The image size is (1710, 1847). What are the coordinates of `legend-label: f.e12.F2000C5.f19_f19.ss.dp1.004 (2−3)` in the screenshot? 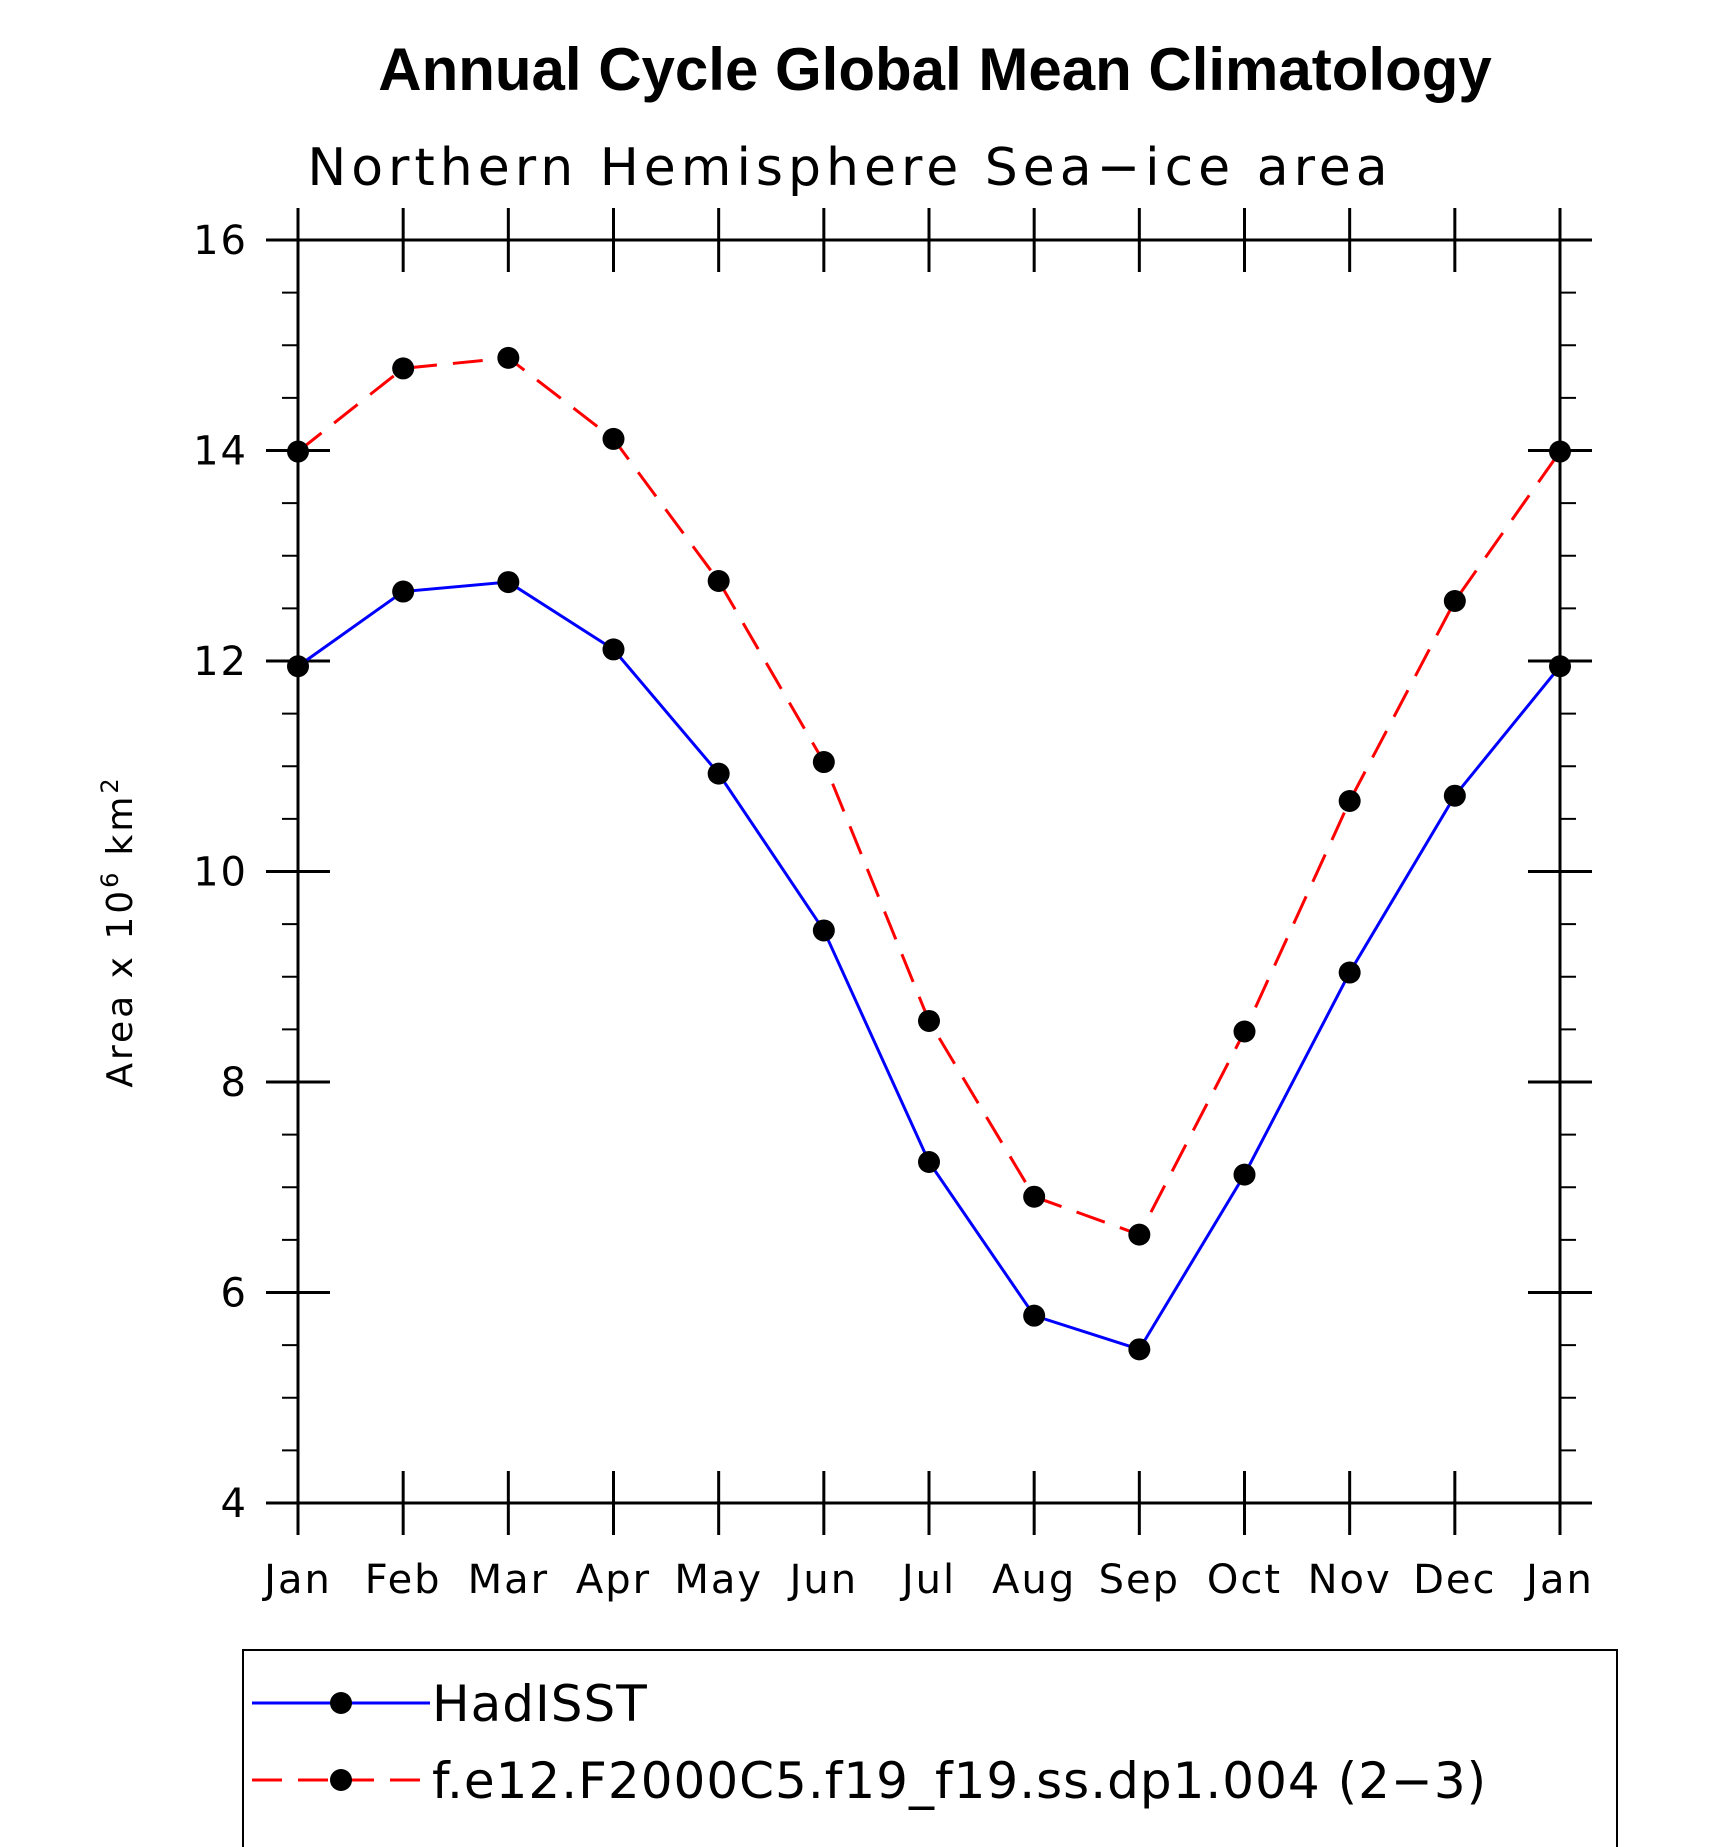 It's located at (959, 1781).